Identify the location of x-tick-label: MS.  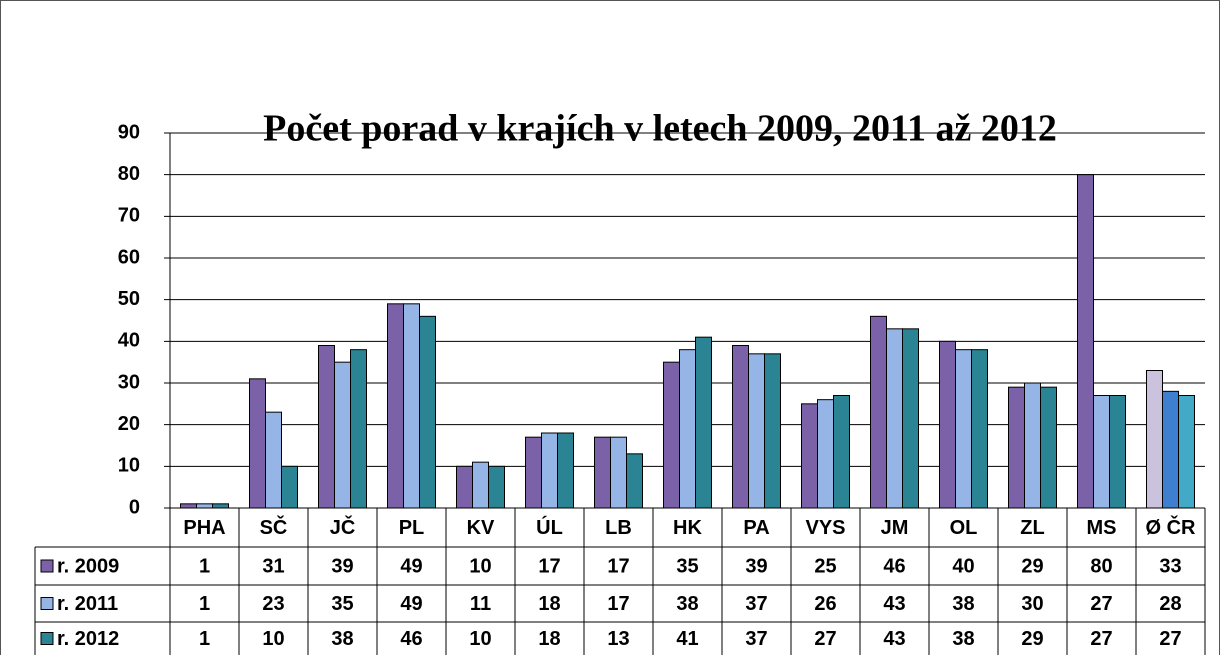
(1102, 528).